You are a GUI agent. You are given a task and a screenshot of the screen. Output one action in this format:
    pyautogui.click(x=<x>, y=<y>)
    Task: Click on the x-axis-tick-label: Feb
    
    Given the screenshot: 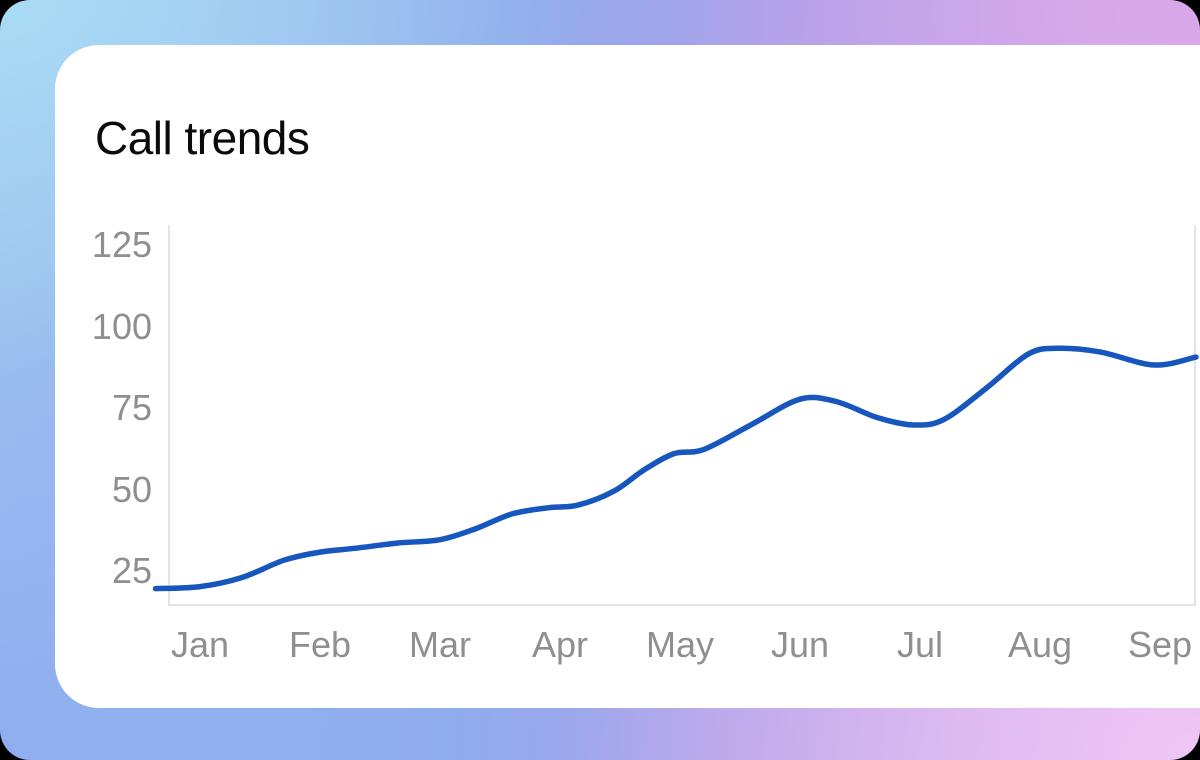 What is the action you would take?
    pyautogui.click(x=320, y=644)
    